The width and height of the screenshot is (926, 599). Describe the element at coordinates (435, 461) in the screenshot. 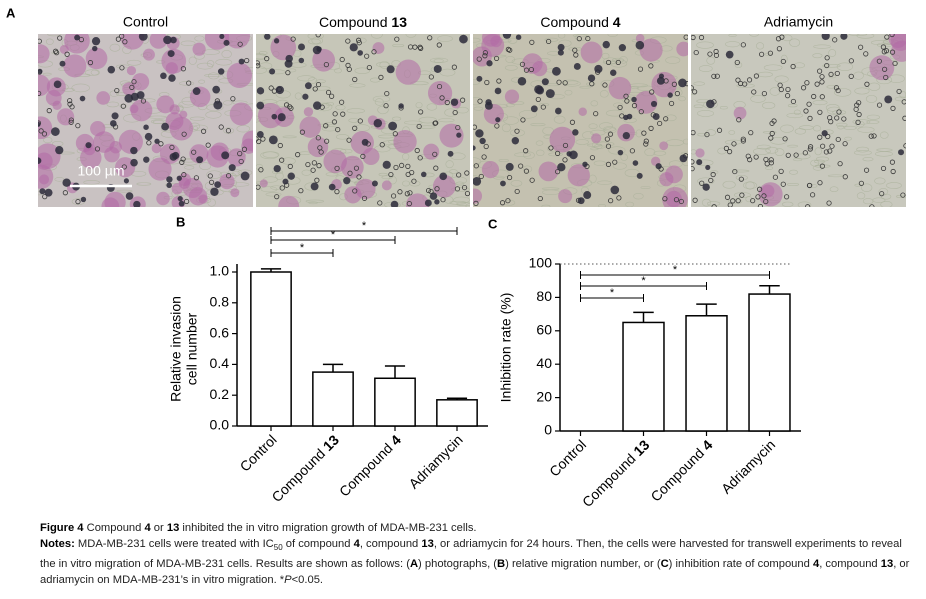

I see `x-tick-label: Adriamycin` at that location.